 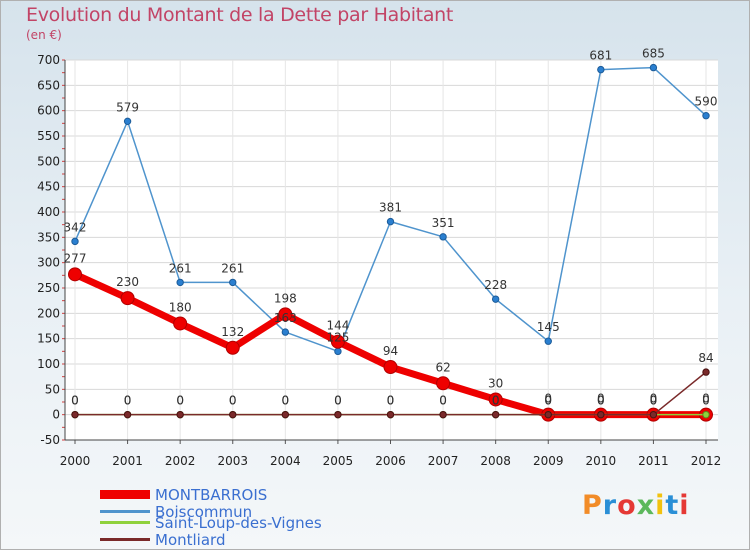 What do you see at coordinates (190, 539) in the screenshot?
I see `legend-label: Montliard` at bounding box center [190, 539].